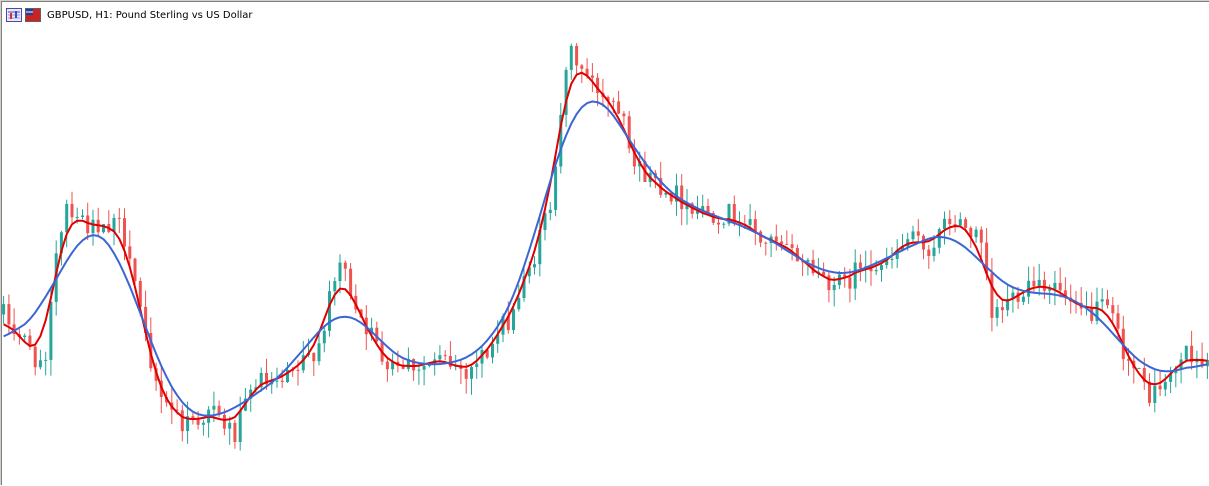  What do you see at coordinates (150, 15) in the screenshot?
I see `chart-title: GBPUSD, H1: Pound Sterling vs US Dollar` at bounding box center [150, 15].